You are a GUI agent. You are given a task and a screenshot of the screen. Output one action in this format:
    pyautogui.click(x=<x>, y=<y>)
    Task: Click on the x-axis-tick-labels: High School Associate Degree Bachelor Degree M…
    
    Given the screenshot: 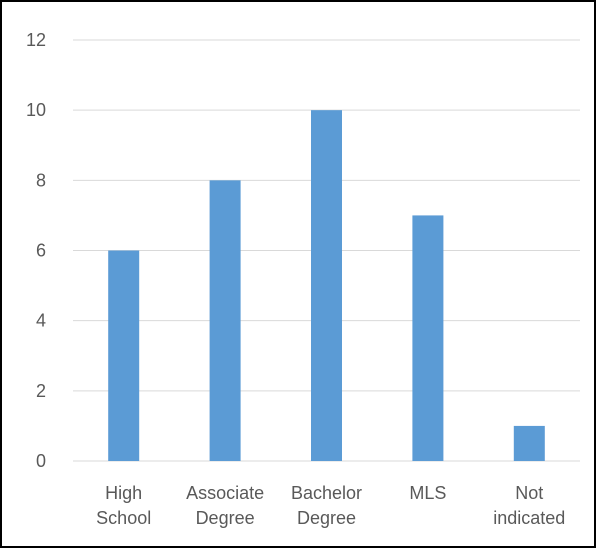 What is the action you would take?
    pyautogui.click(x=330, y=505)
    